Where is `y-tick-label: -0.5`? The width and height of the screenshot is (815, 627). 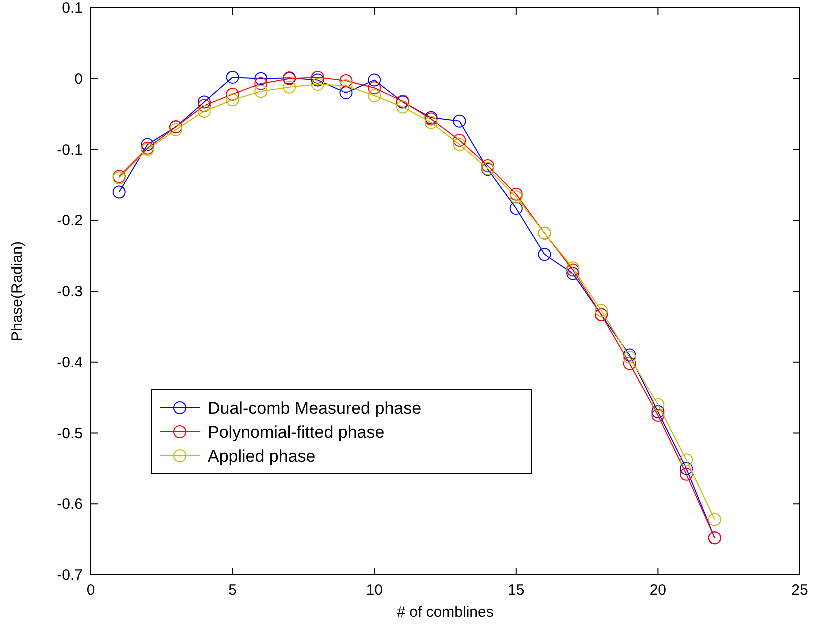
y-tick-label: -0.5 is located at coordinates (70, 433).